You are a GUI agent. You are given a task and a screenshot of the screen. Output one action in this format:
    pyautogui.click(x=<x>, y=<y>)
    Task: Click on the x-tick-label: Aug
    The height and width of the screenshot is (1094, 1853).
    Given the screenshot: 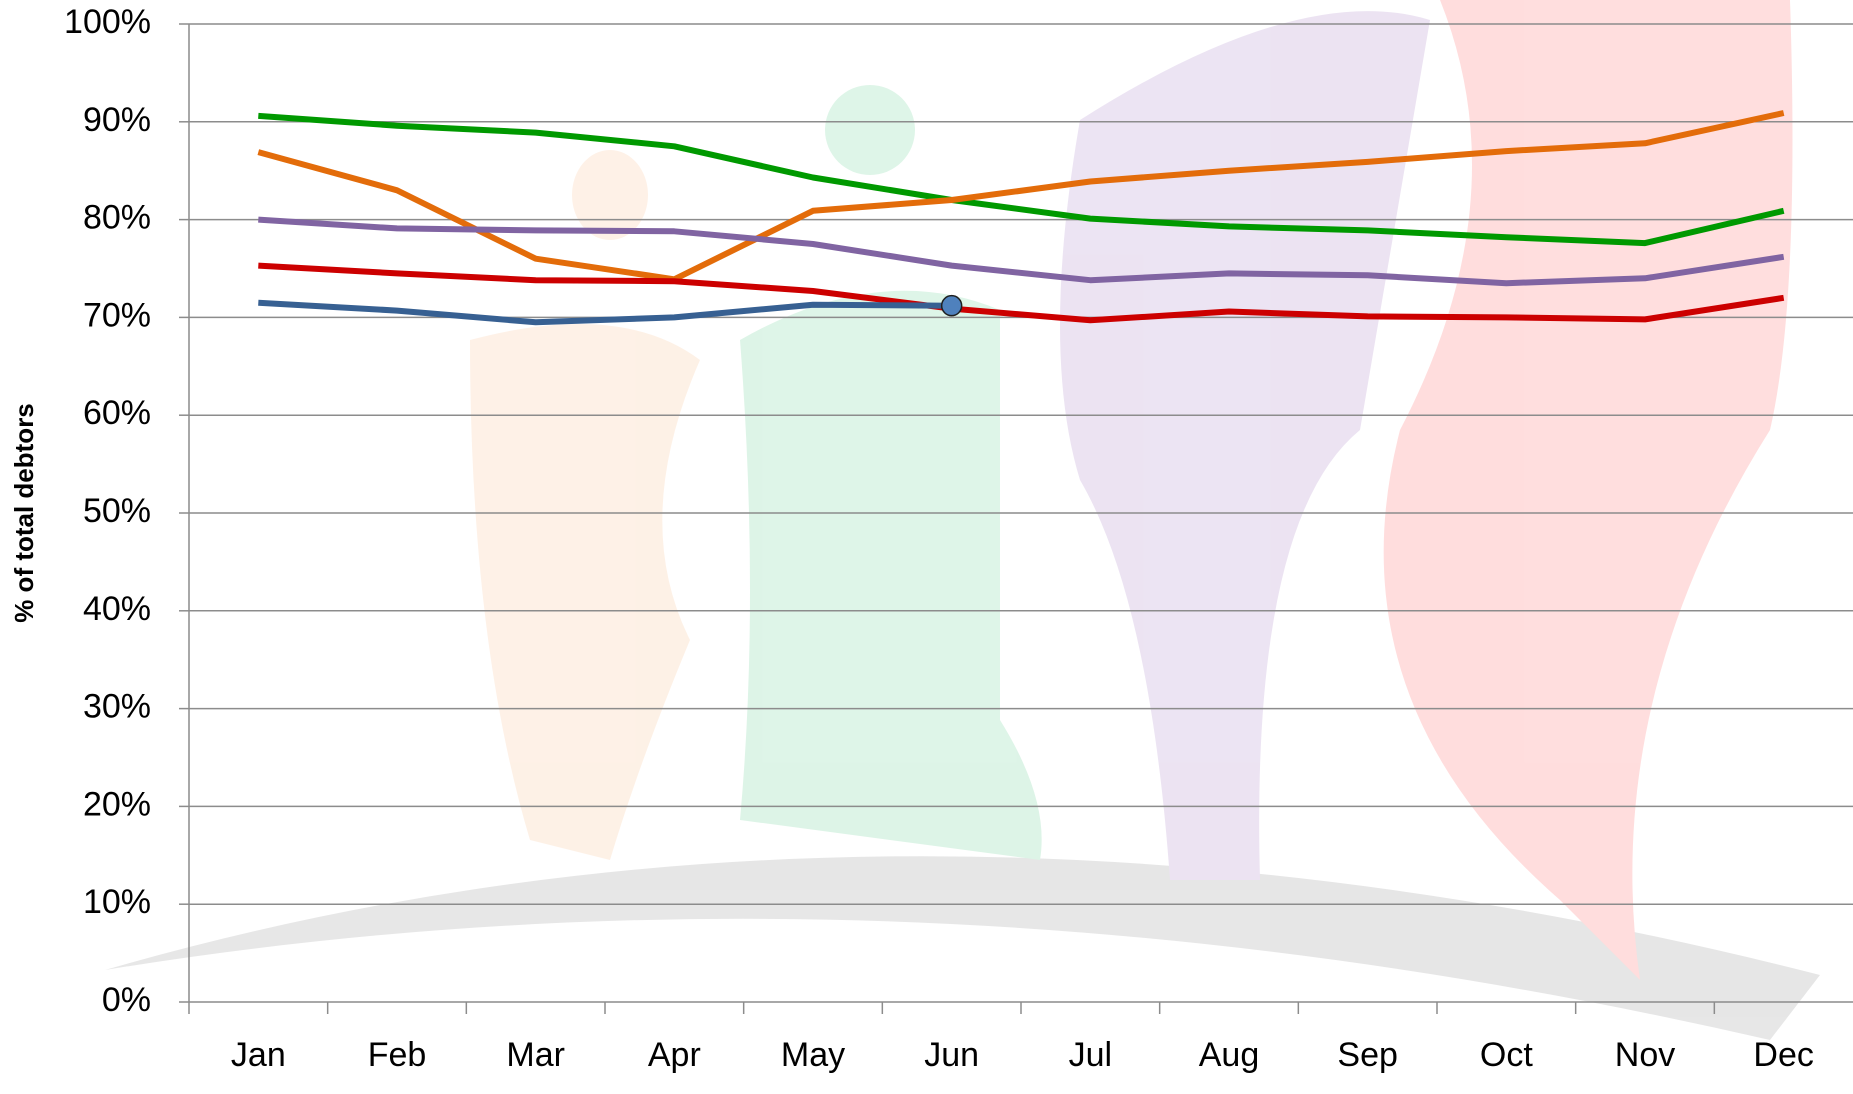 What is the action you would take?
    pyautogui.click(x=1229, y=1055)
    